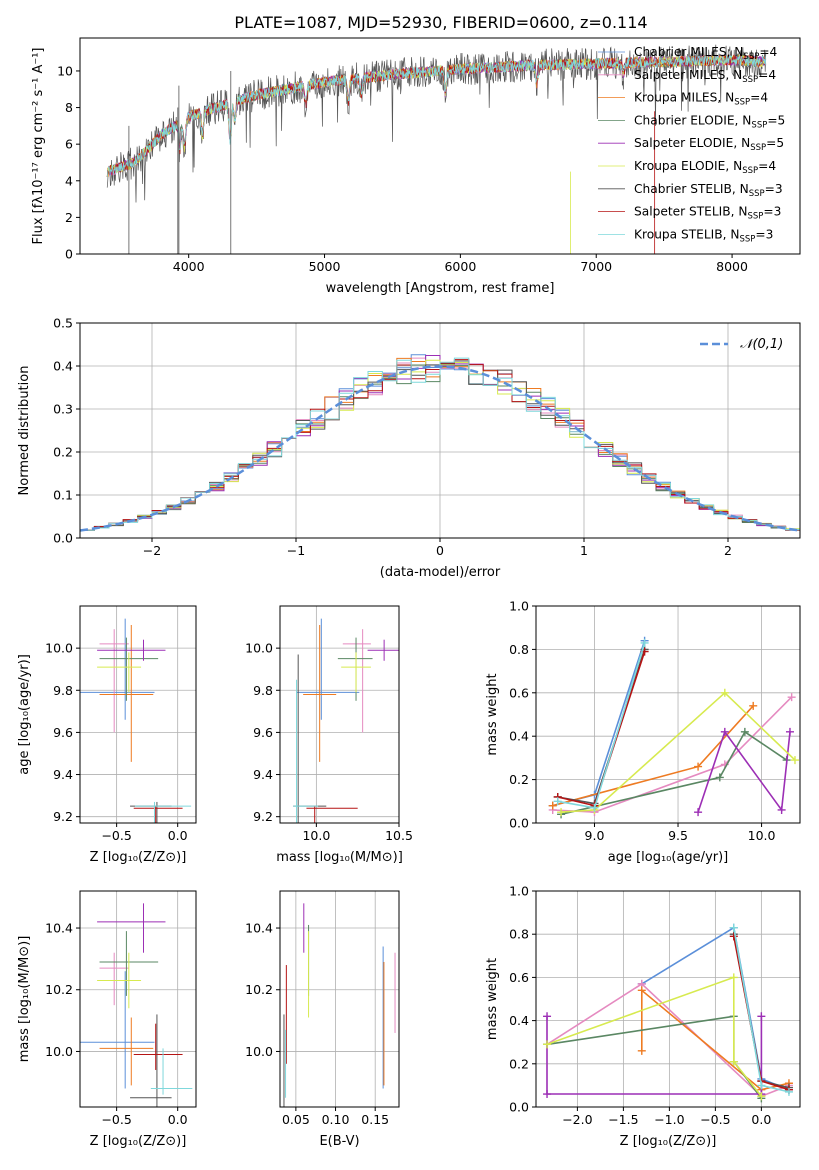 The height and width of the screenshot is (1170, 819). I want to click on legend-model: Salpeter MILES, N, so click(688, 75).